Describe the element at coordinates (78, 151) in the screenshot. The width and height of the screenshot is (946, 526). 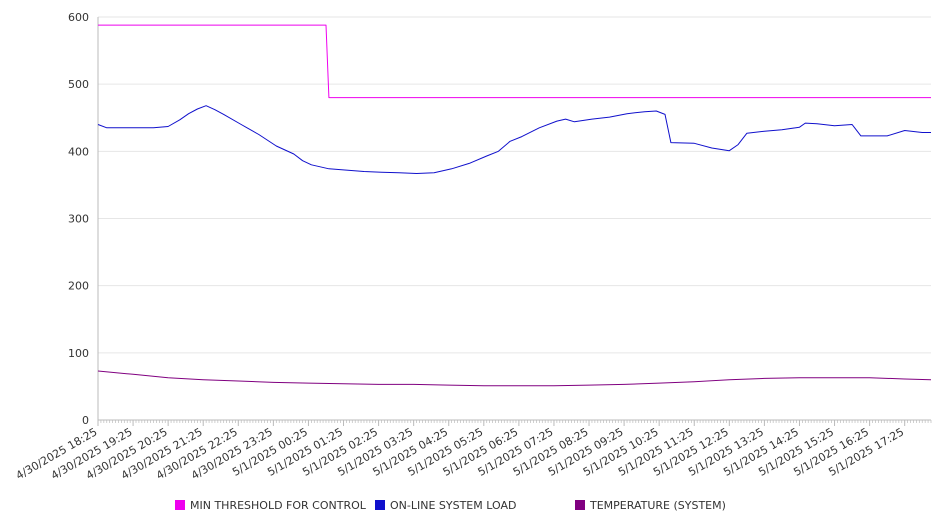
I see `y-tick-label: 400` at that location.